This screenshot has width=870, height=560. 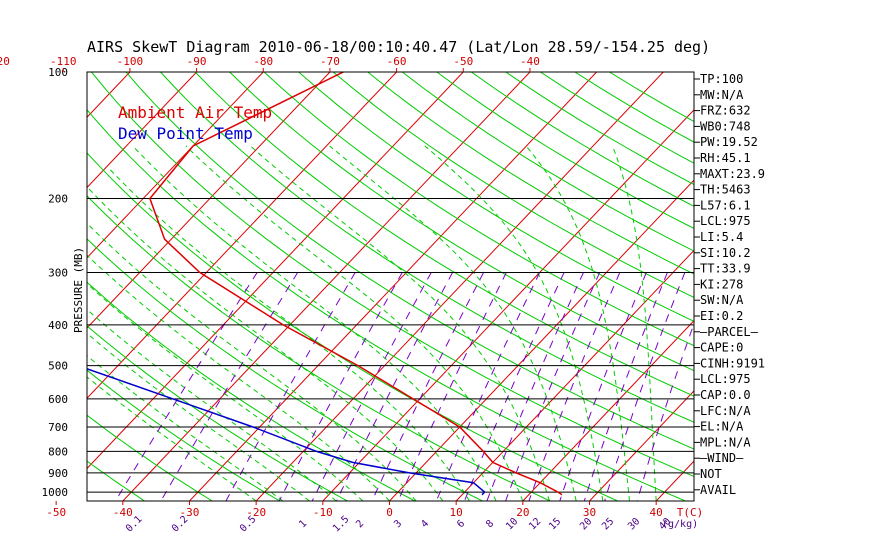 I want to click on index-entry: WB0:748, so click(x=725, y=126).